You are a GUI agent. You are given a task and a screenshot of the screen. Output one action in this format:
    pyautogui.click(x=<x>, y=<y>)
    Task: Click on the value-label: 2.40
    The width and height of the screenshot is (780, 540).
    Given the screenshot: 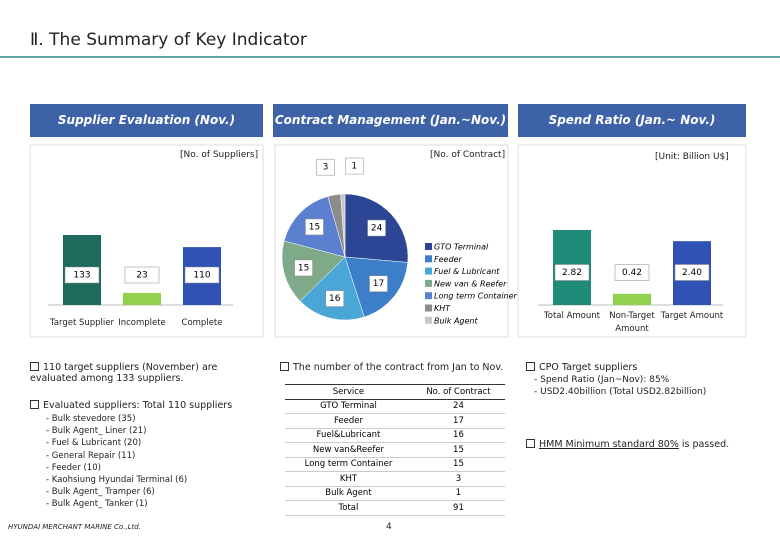 What is the action you would take?
    pyautogui.click(x=692, y=273)
    